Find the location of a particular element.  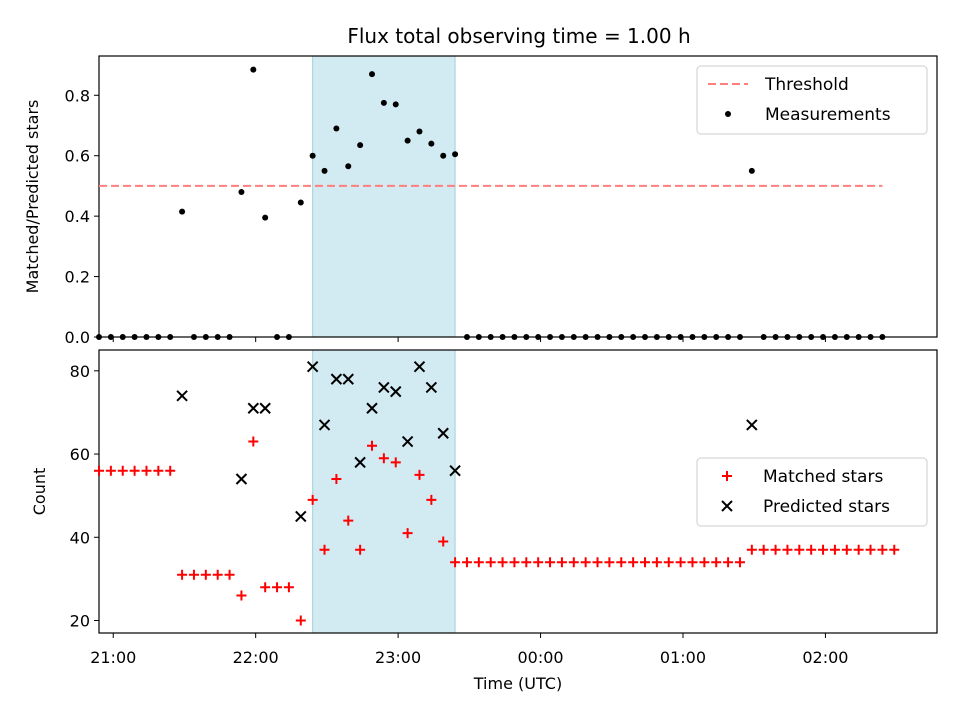

y-axis-label: Count is located at coordinates (39, 492).